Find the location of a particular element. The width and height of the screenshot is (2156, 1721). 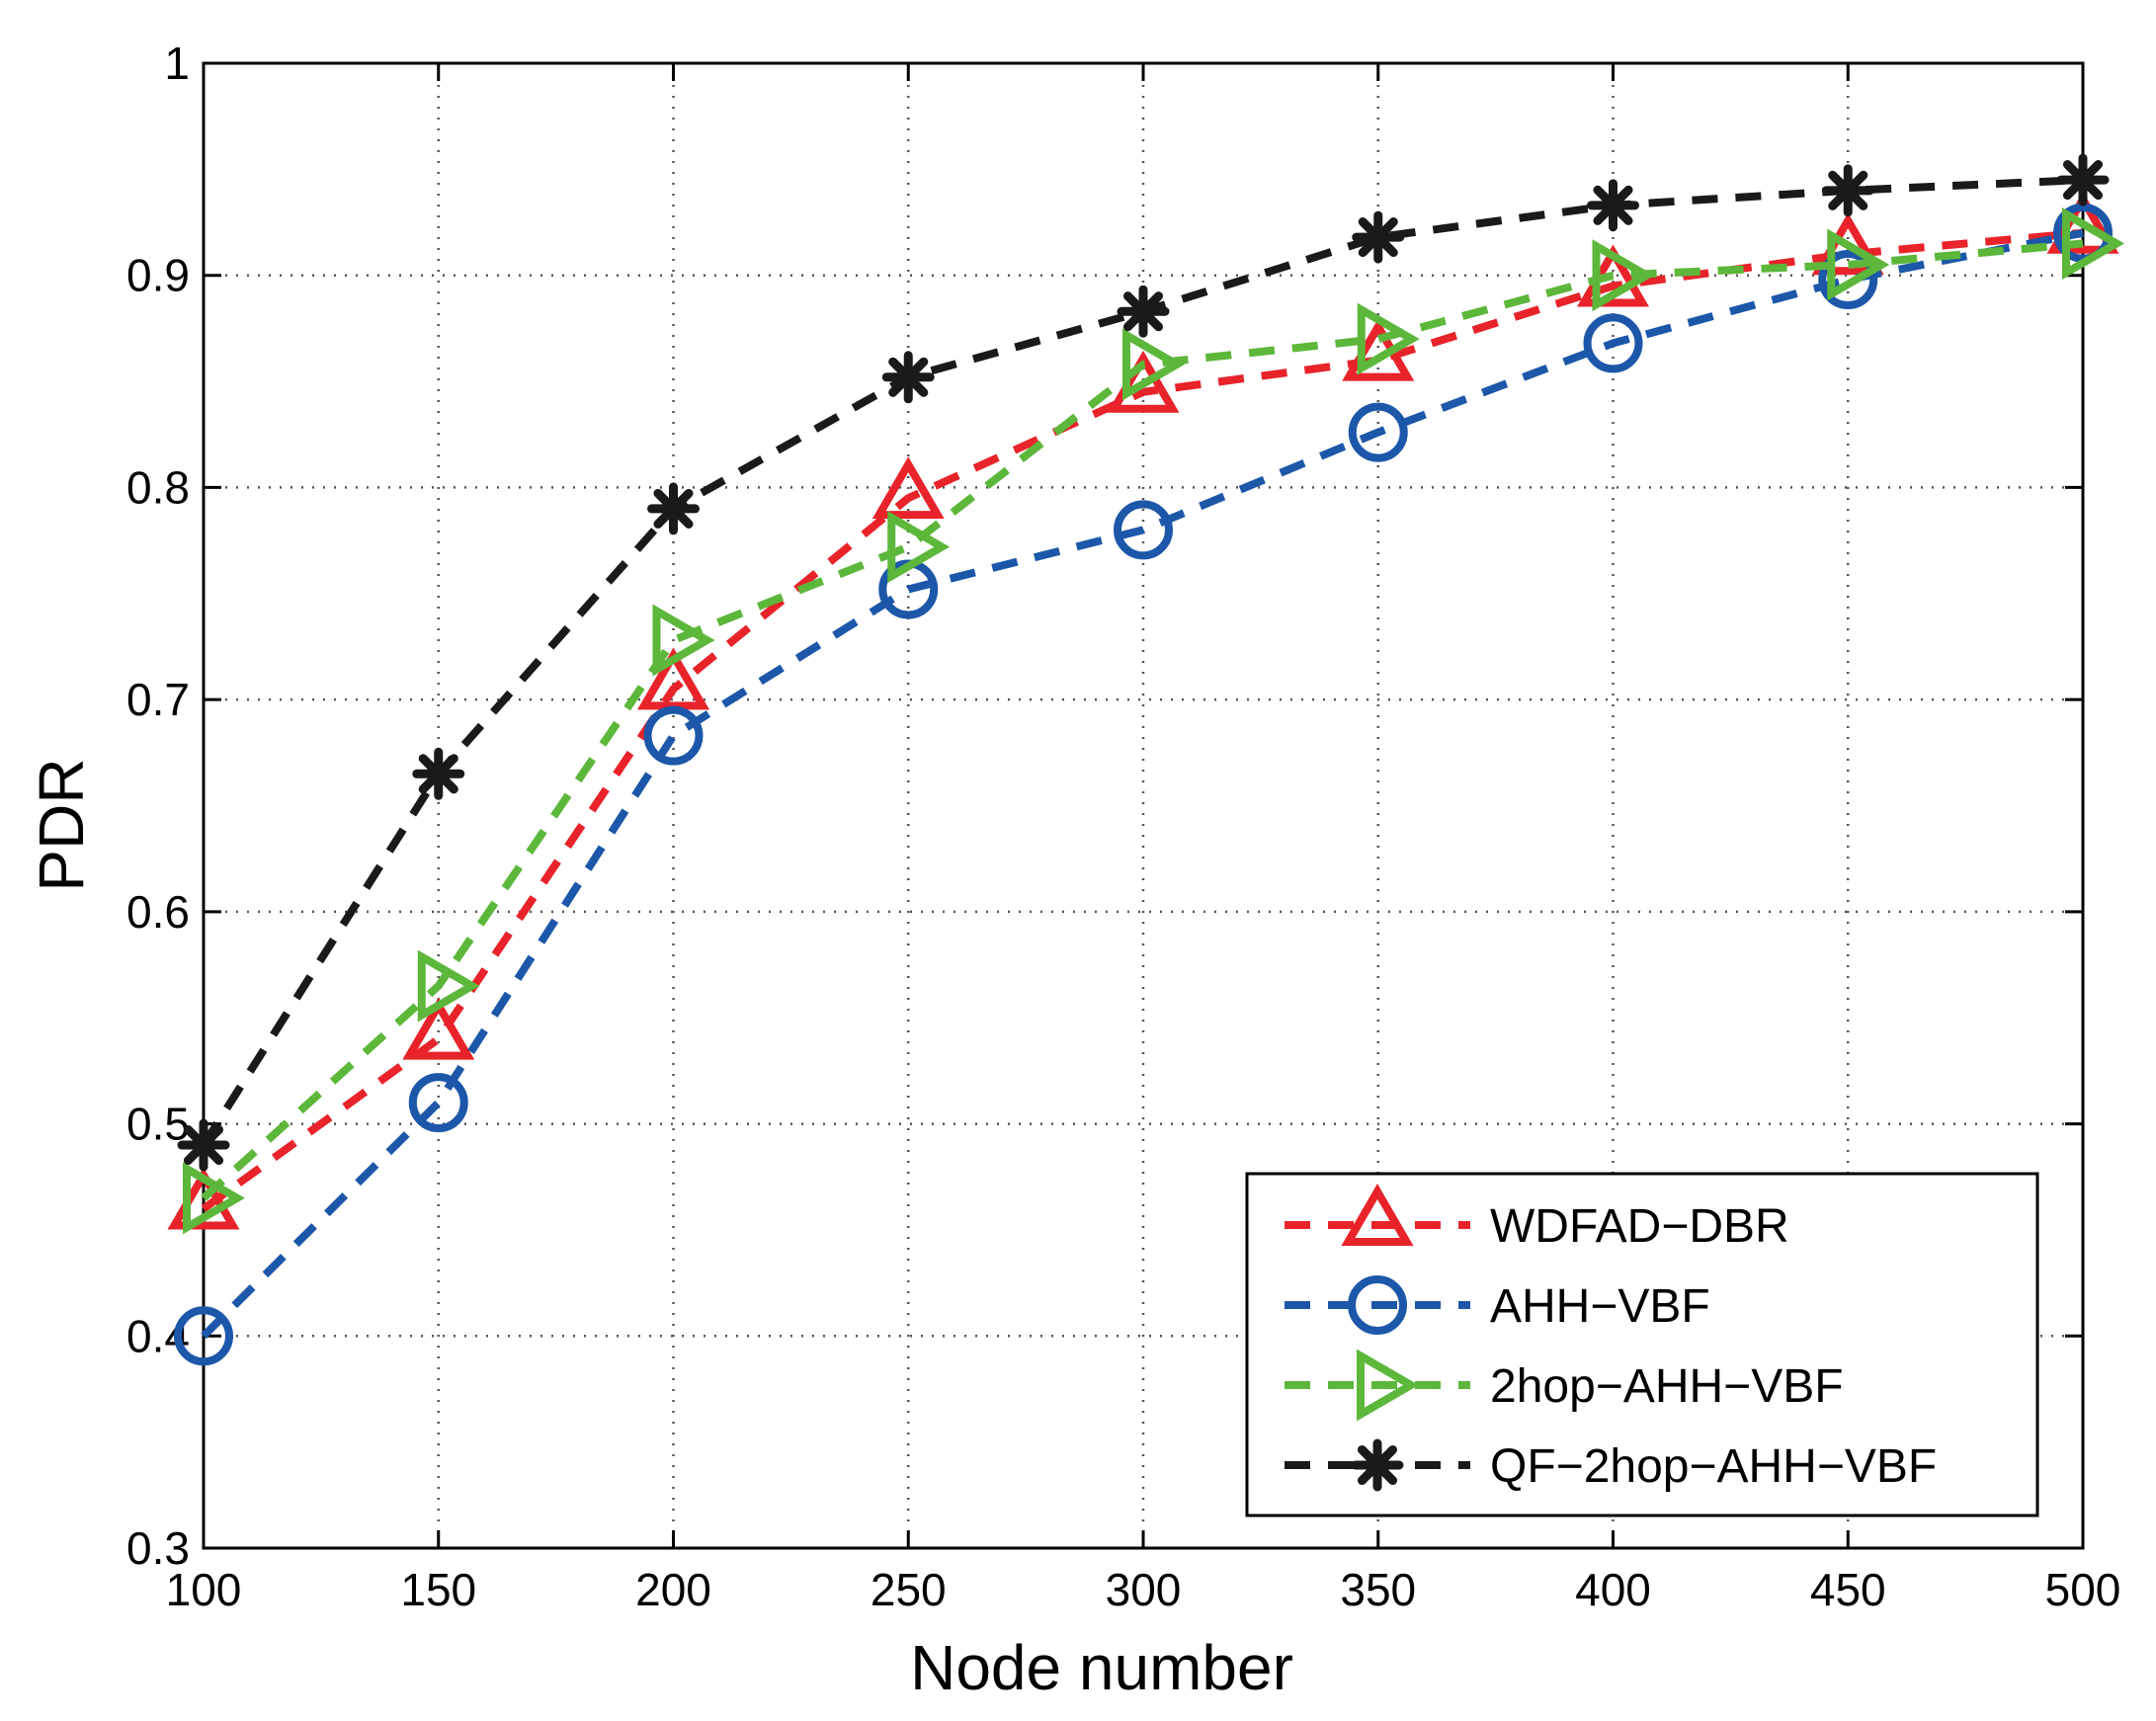

legend-label: WDFAD−DBR is located at coordinates (1640, 1226).